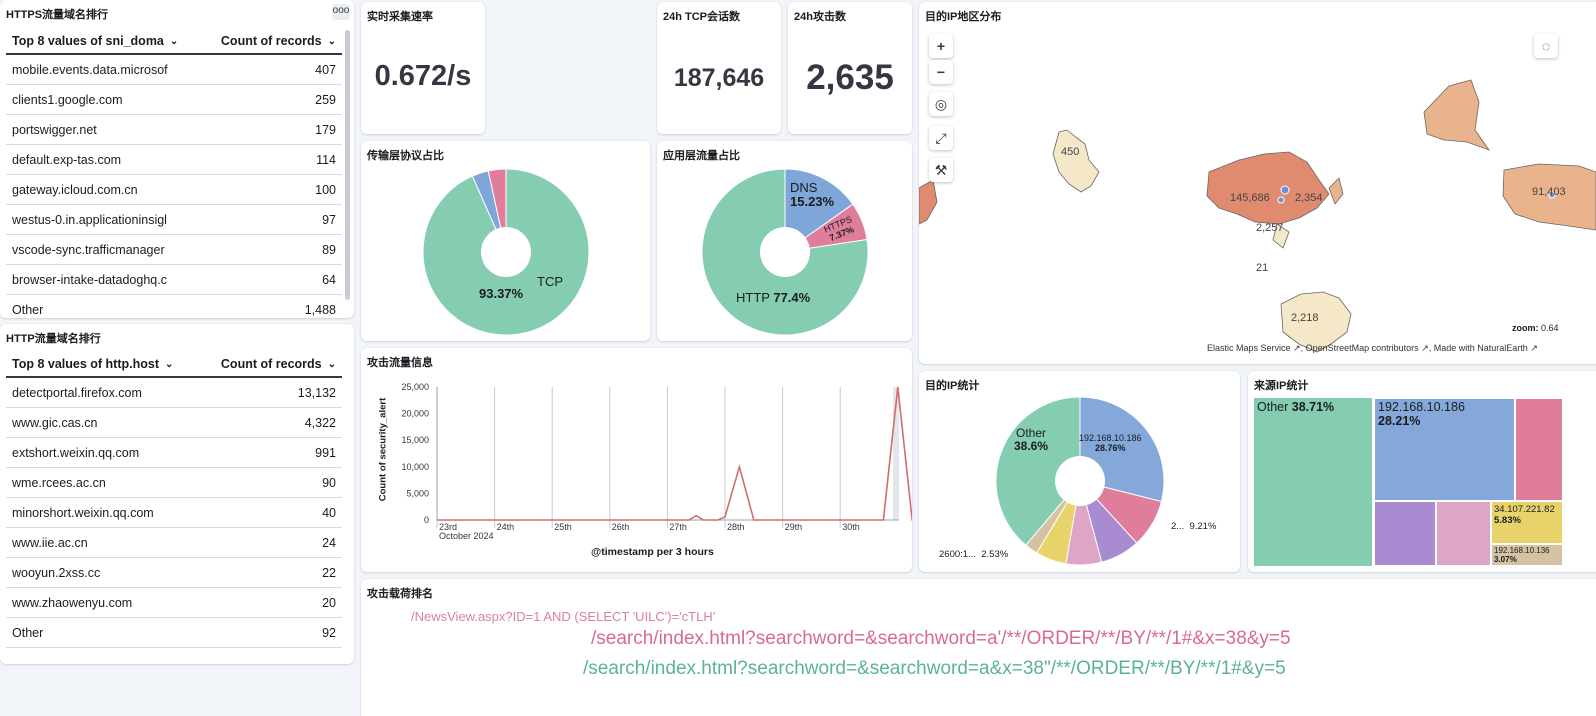 The height and width of the screenshot is (716, 1596). Describe the element at coordinates (1546, 46) in the screenshot. I see `layers-icon: ◌` at that location.